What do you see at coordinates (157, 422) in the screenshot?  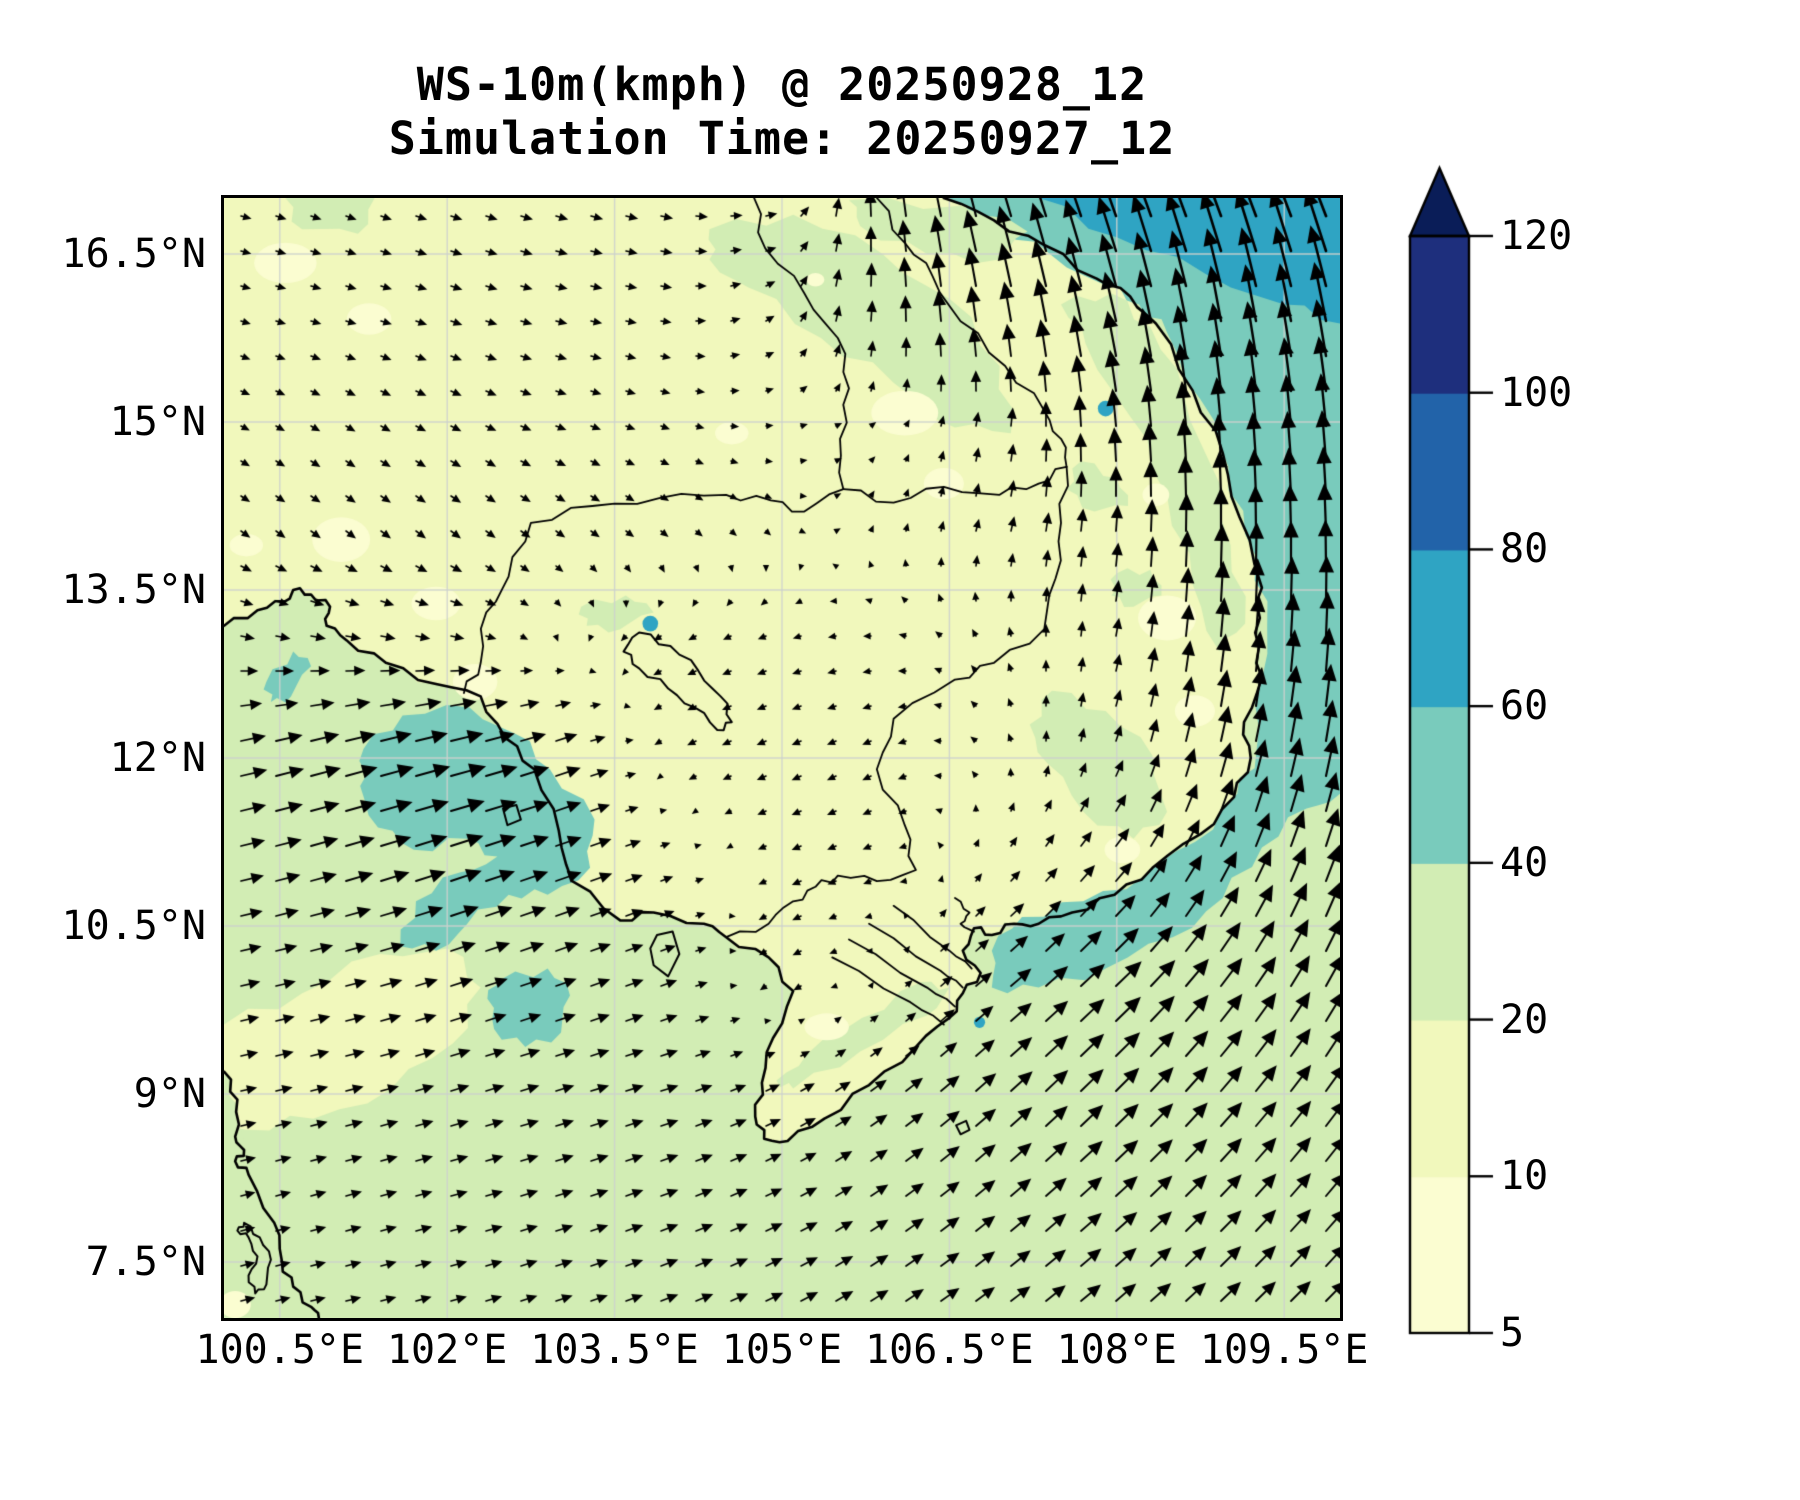 I see `lat-tick-label: 15°N` at bounding box center [157, 422].